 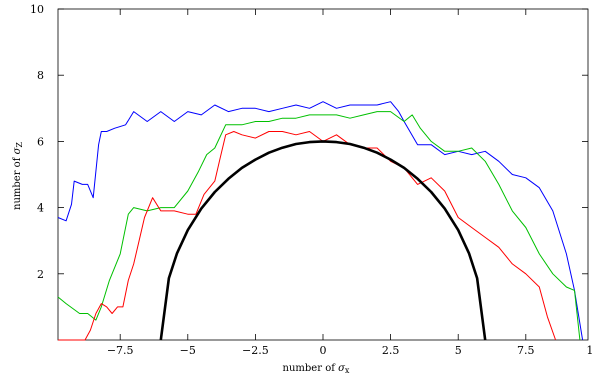 What do you see at coordinates (347, 370) in the screenshot?
I see `x-axis-title-subscript: x` at bounding box center [347, 370].